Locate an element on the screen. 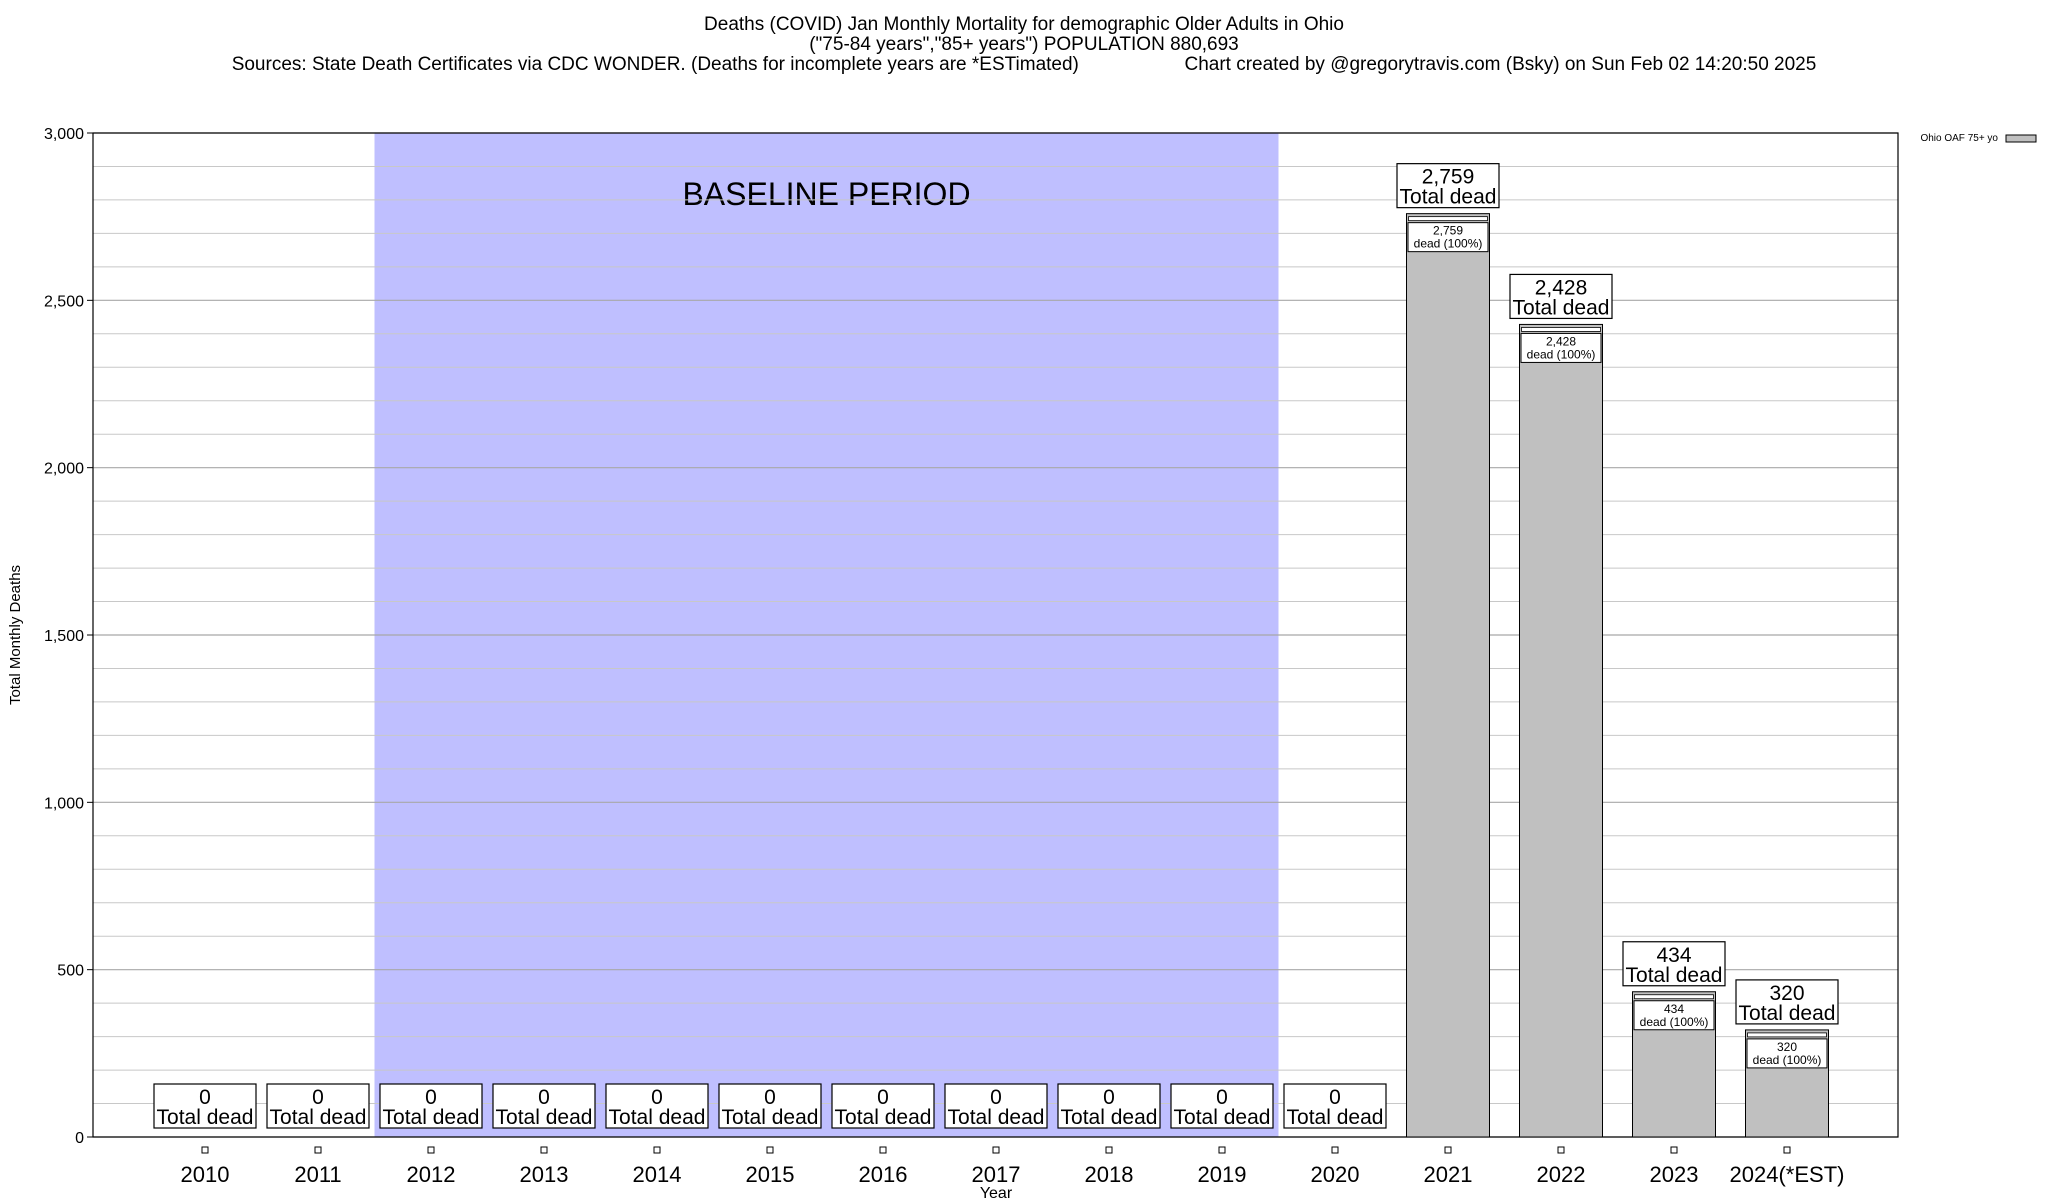 The width and height of the screenshot is (2048, 1200). x-tick-label: 2010 is located at coordinates (205, 1174).